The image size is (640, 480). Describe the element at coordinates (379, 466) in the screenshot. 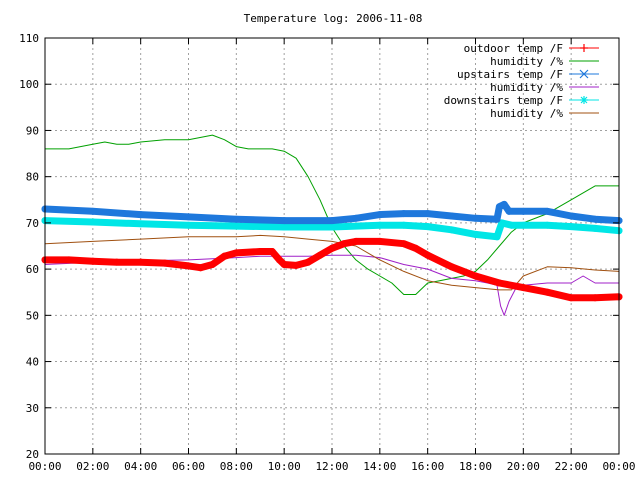

I see `x-tick-label: 14:00` at that location.